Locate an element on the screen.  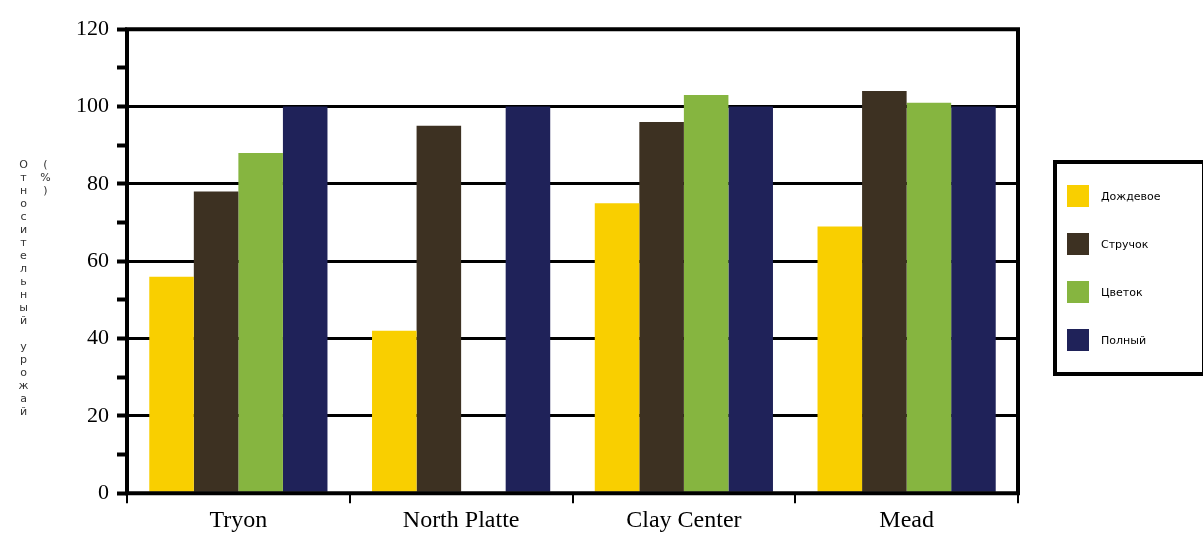
y-tick-label: 60 is located at coordinates (98, 259).